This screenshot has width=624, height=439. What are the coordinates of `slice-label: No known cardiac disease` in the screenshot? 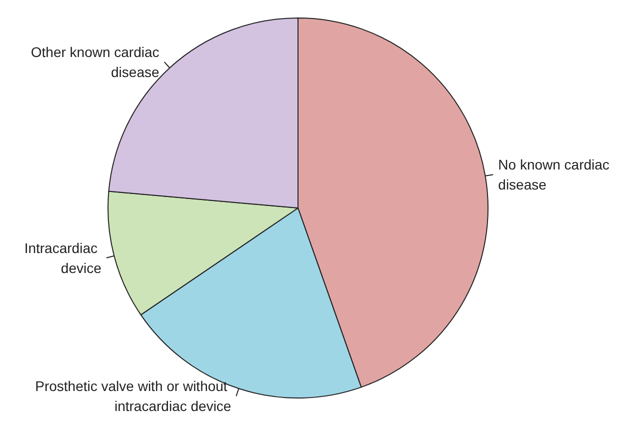 It's located at (556, 174).